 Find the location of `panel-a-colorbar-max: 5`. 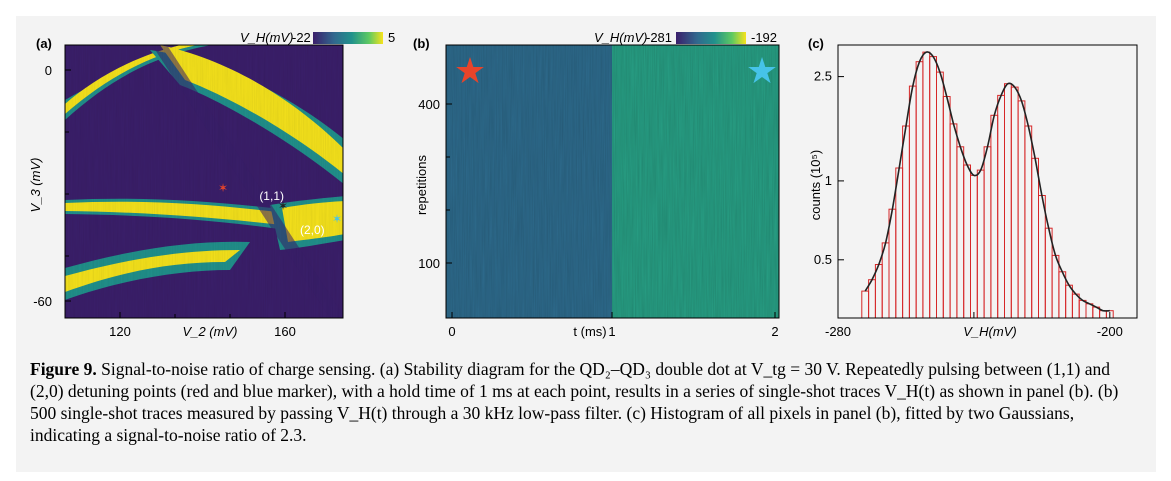

panel-a-colorbar-max: 5 is located at coordinates (391, 37).